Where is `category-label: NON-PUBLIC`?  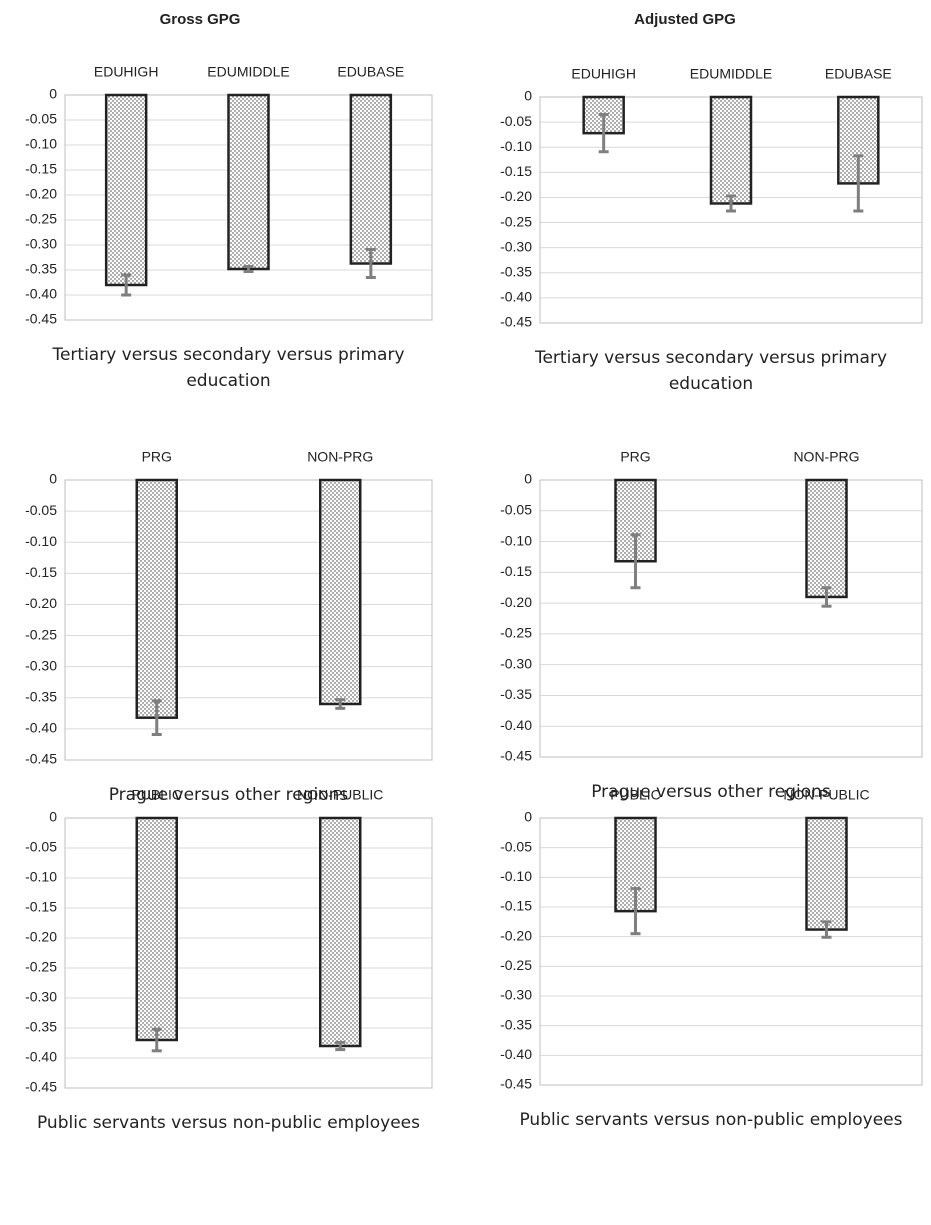
category-label: NON-PUBLIC is located at coordinates (340, 795).